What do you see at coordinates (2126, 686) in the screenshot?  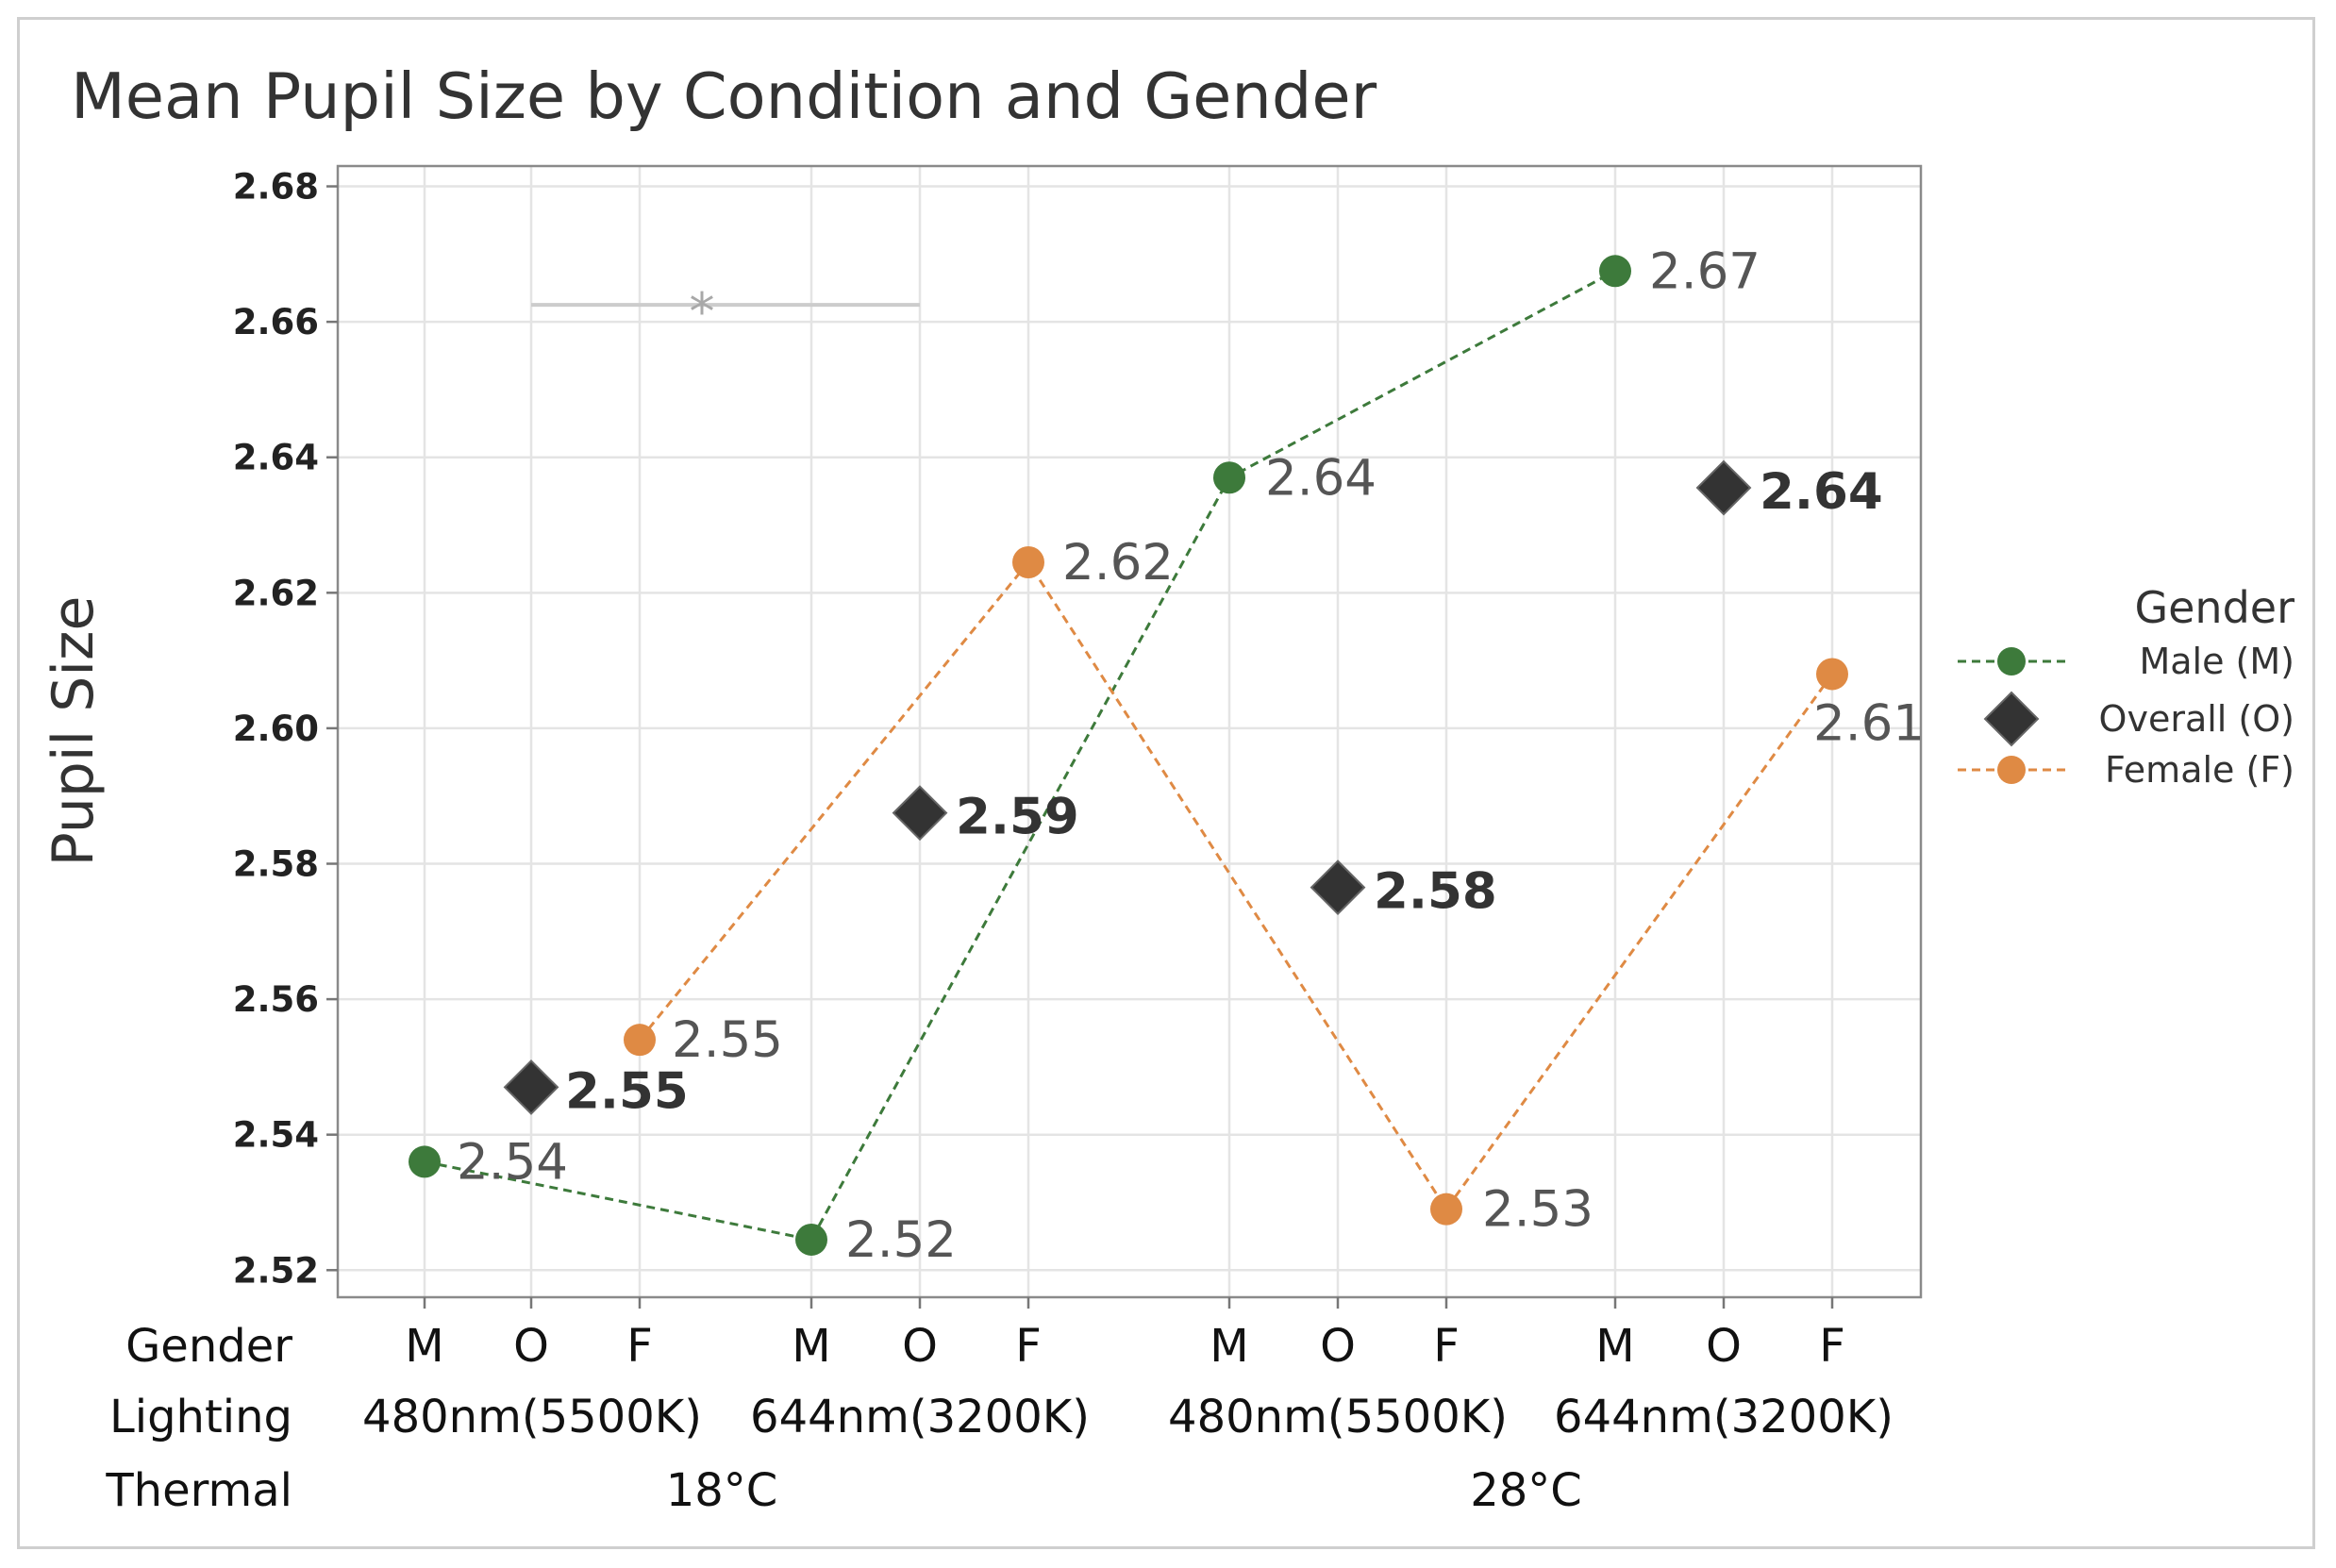 I see `legend: Gender Male (M) Overall (O) Female (F)` at bounding box center [2126, 686].